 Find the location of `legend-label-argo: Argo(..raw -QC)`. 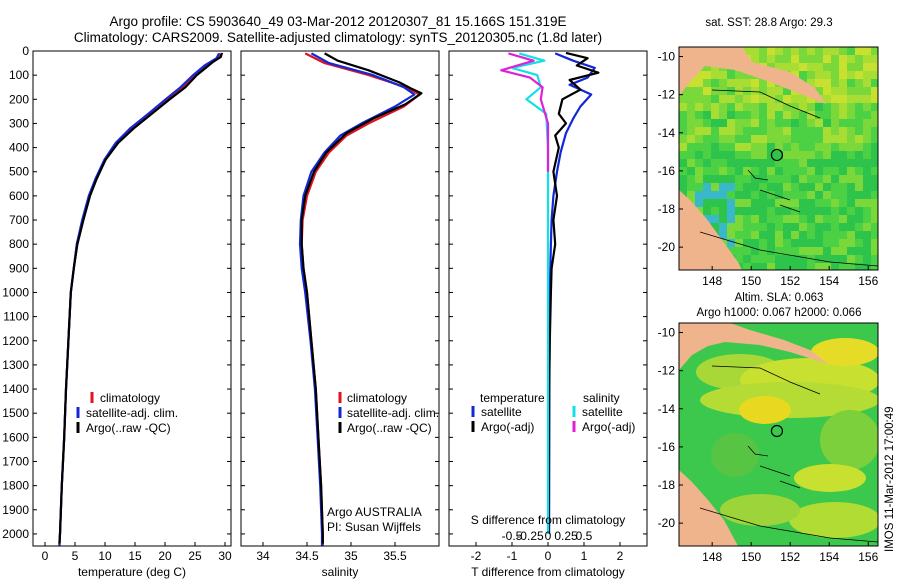

legend-label-argo: Argo(..raw -QC) is located at coordinates (389, 428).